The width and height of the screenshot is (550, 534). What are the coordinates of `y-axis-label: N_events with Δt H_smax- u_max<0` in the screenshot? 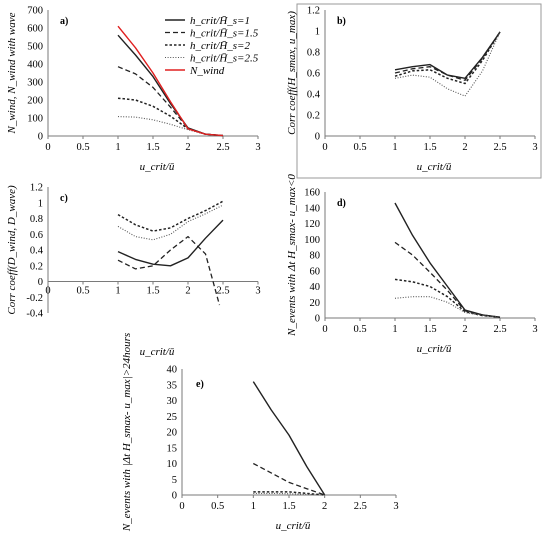 It's located at (292, 255).